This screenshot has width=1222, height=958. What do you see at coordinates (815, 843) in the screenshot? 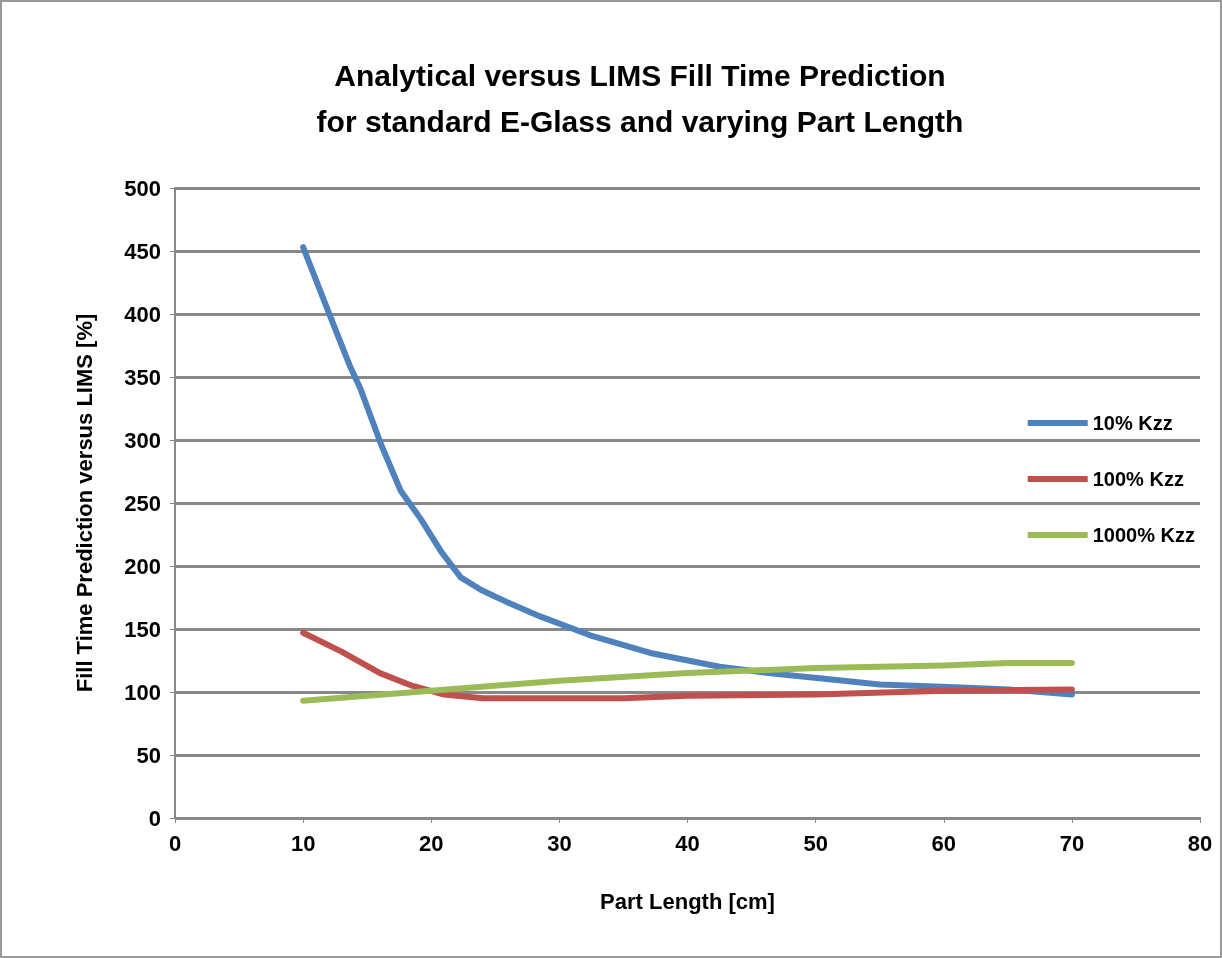
I see `x-tick-label: 50` at bounding box center [815, 843].